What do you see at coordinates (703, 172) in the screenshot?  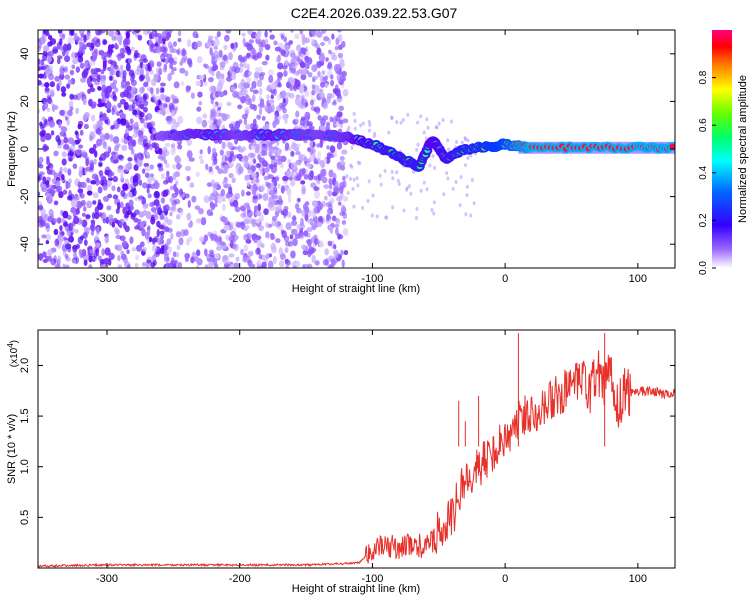 I see `colorbar-tick-label: 0.4` at bounding box center [703, 172].